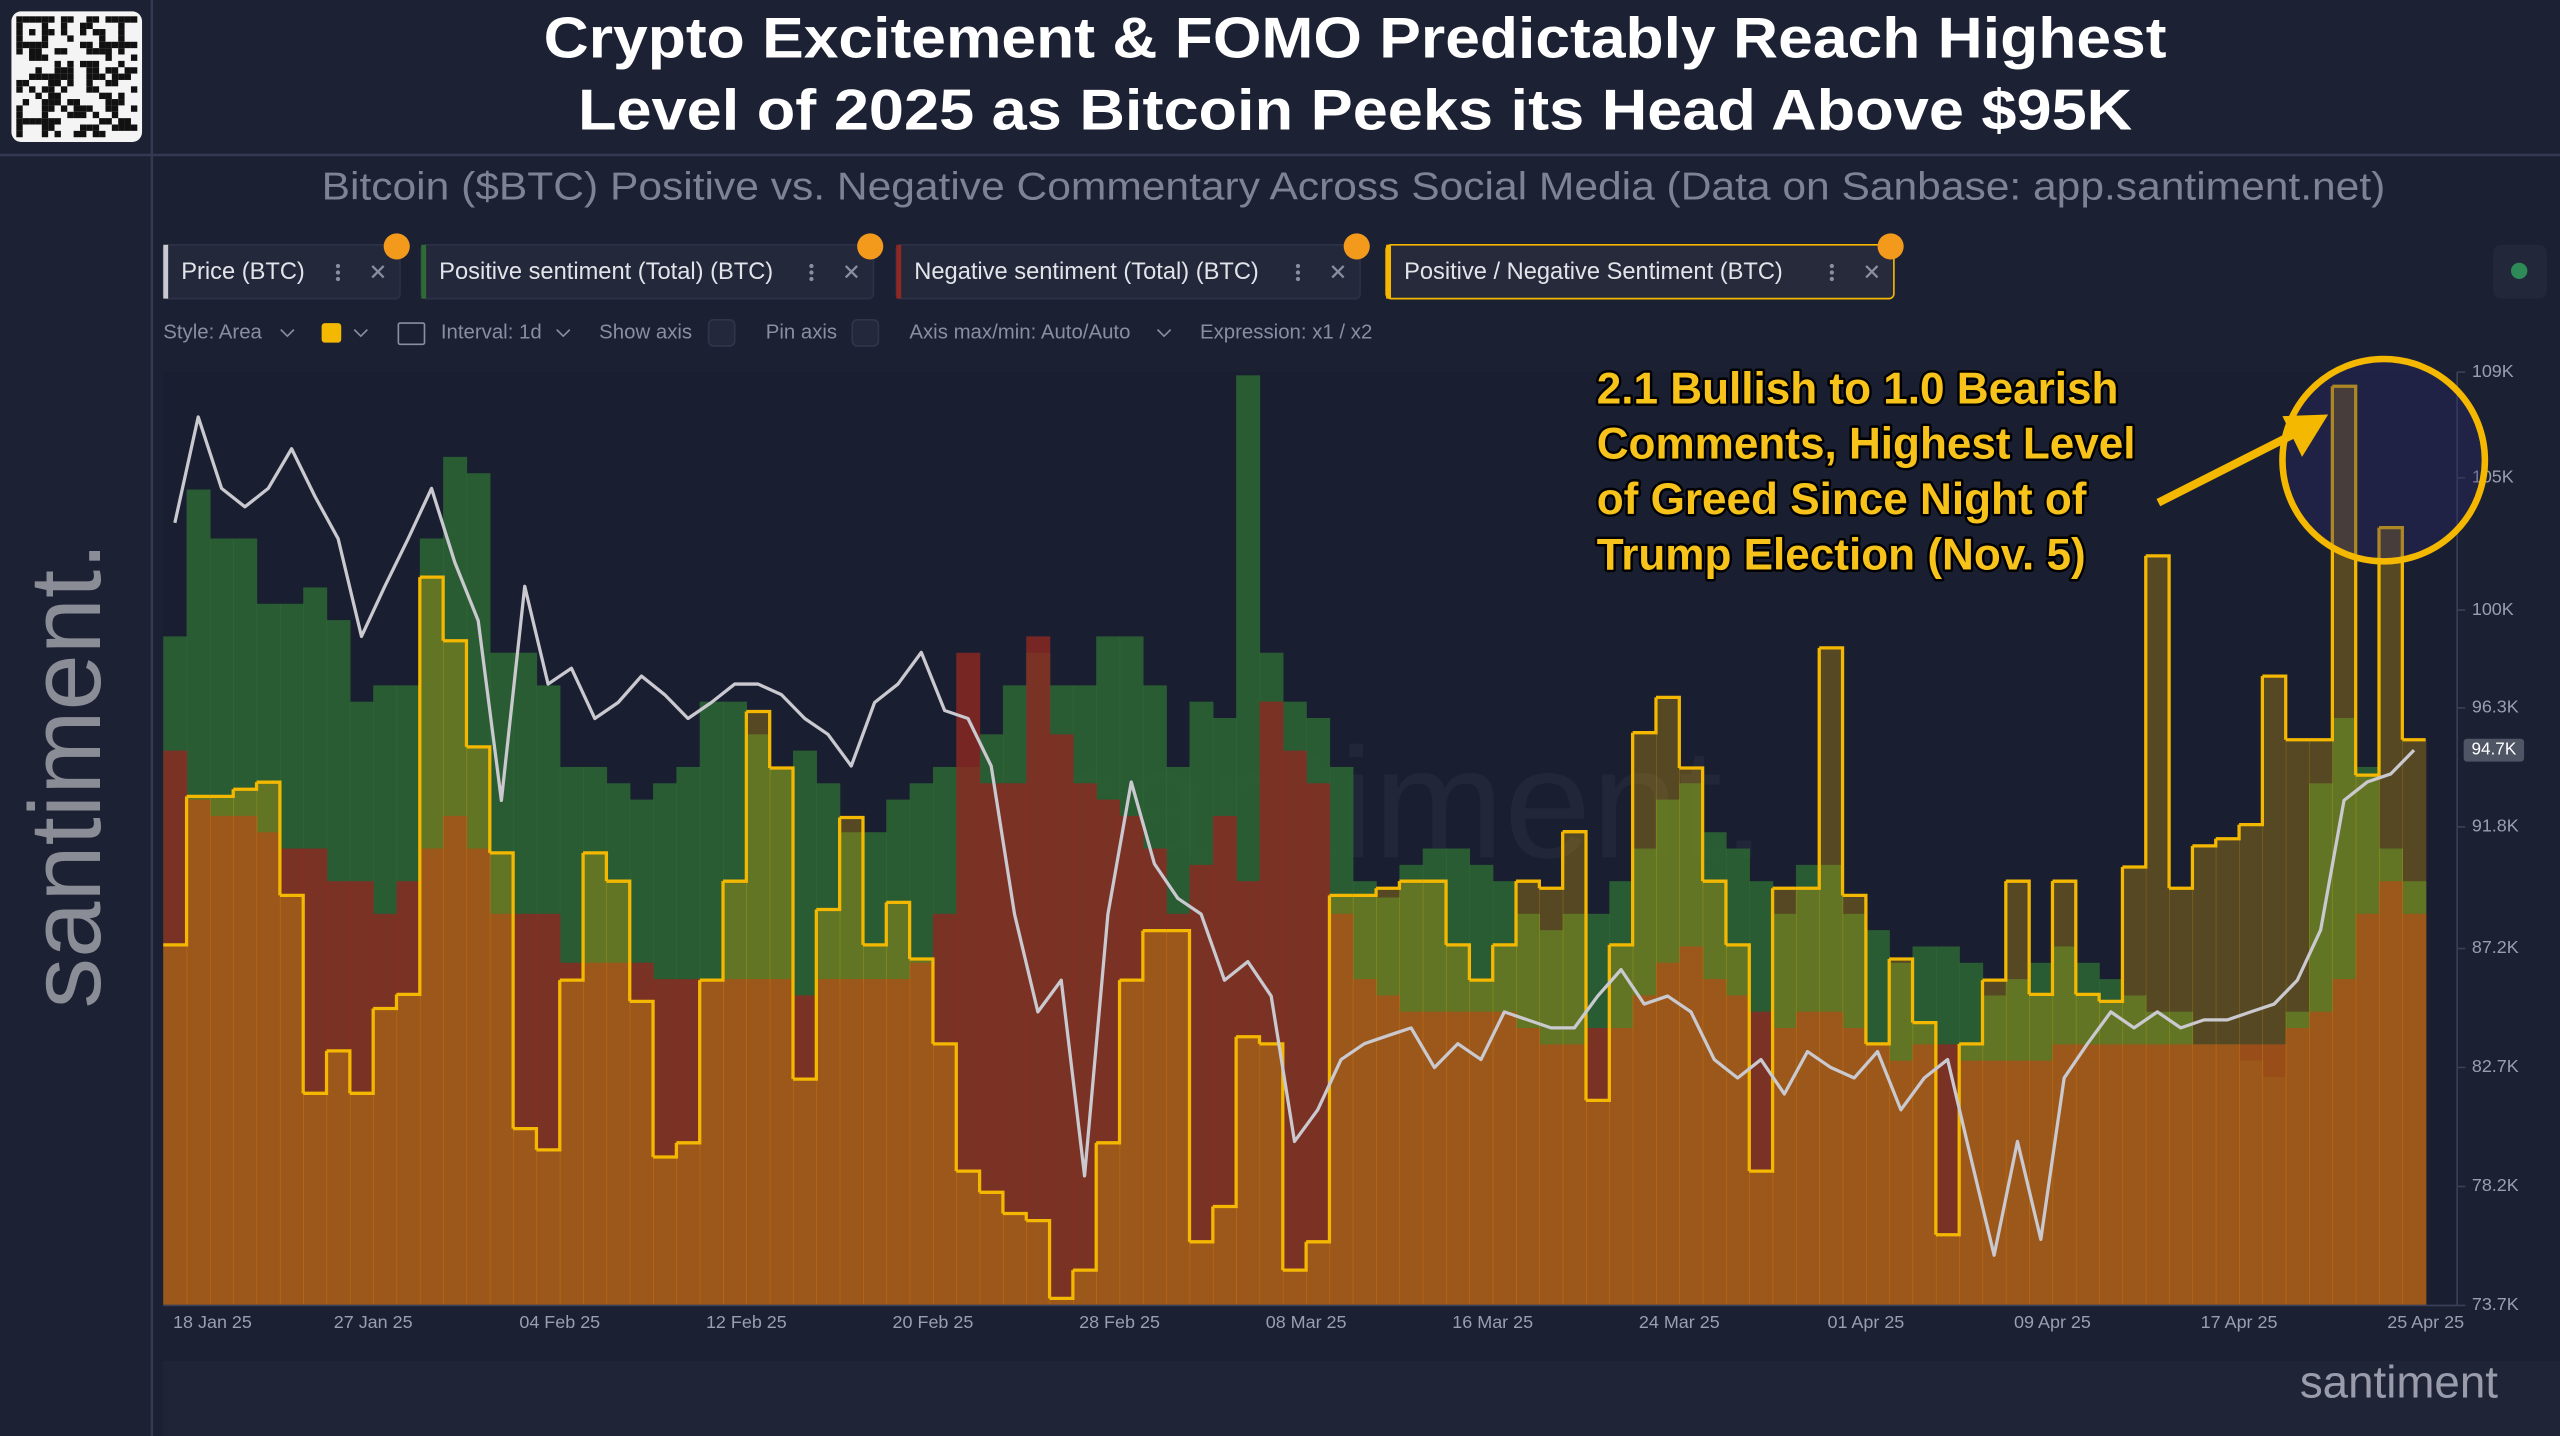 This screenshot has height=1436, width=2560. What do you see at coordinates (1019, 332) in the screenshot?
I see `axis-range-select: Axis max/min: Auto/Auto` at bounding box center [1019, 332].